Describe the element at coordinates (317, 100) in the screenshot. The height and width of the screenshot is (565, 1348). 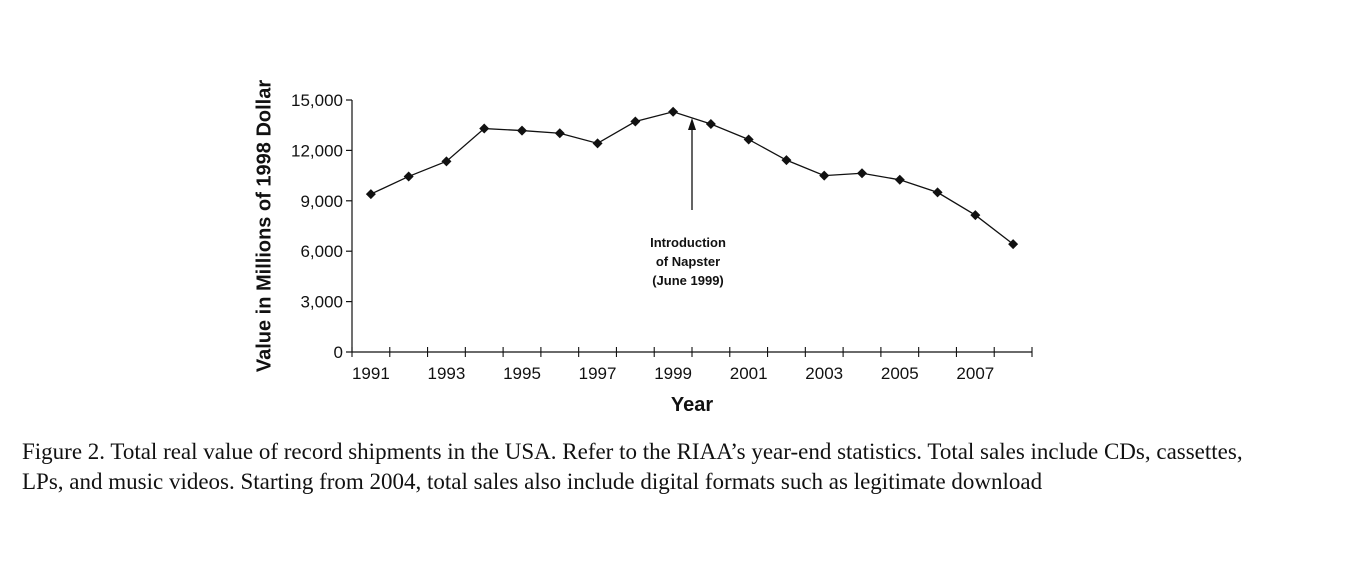
I see `y-tick-label: 15,000` at that location.